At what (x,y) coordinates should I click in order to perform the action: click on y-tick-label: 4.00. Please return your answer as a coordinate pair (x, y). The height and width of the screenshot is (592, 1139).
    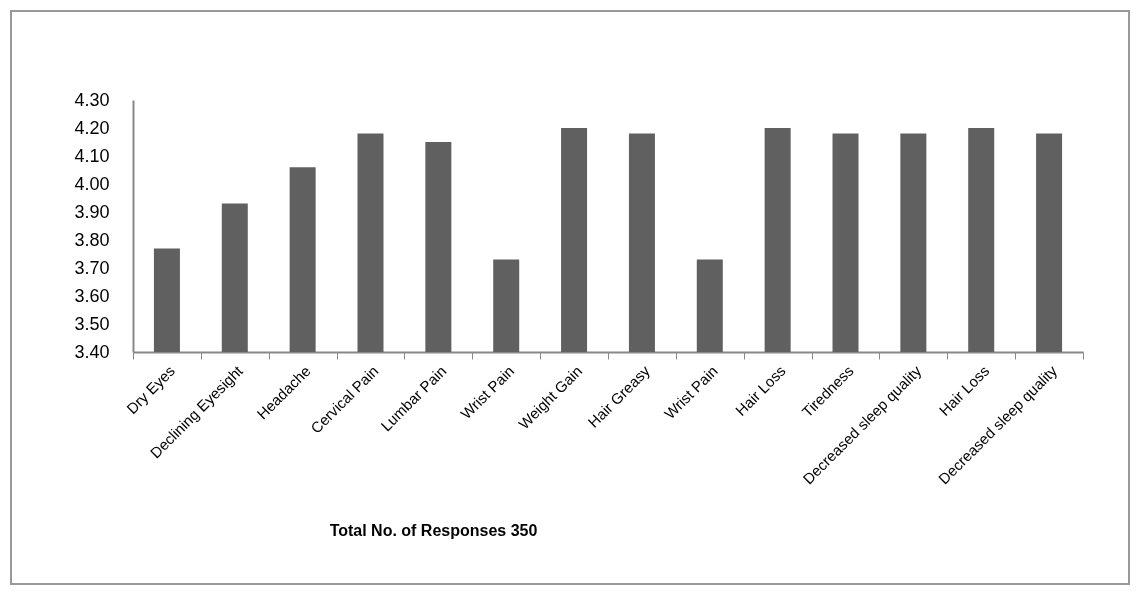
    Looking at the image, I should click on (92, 183).